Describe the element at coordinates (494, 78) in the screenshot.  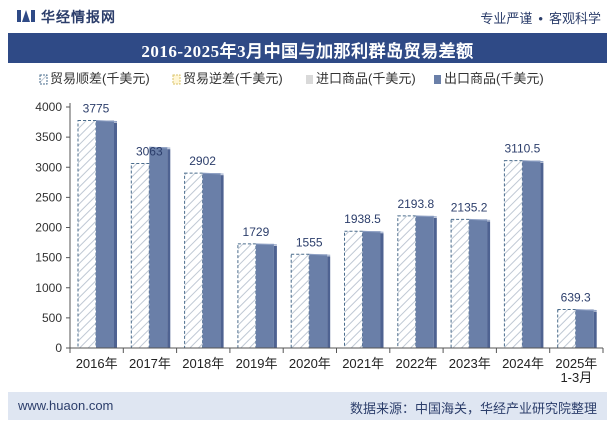
I see `legend-label: 出口商品(千美元)` at that location.